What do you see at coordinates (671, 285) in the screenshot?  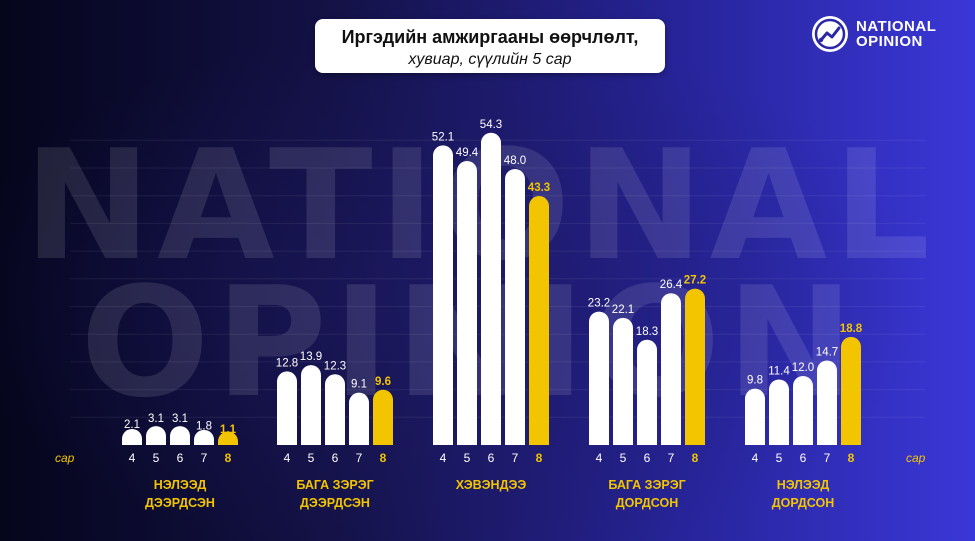 I see `data-label: 26.4` at bounding box center [671, 285].